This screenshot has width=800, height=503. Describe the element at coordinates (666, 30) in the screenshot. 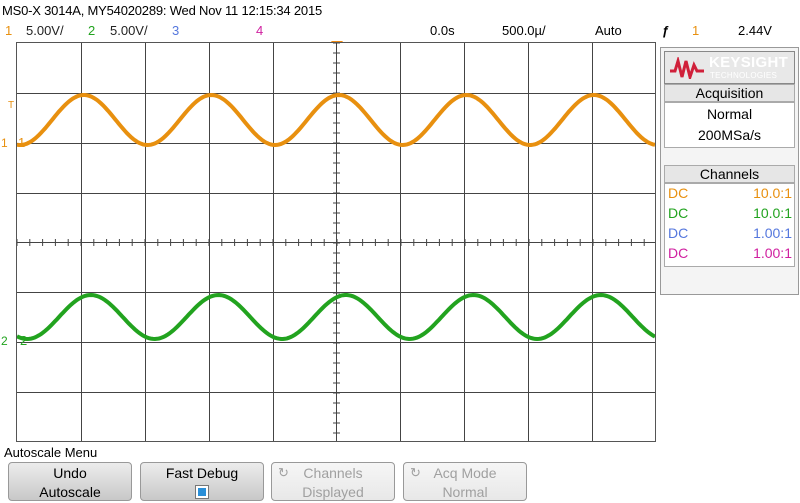

I see `trigger-edge-icon: ƒ` at that location.